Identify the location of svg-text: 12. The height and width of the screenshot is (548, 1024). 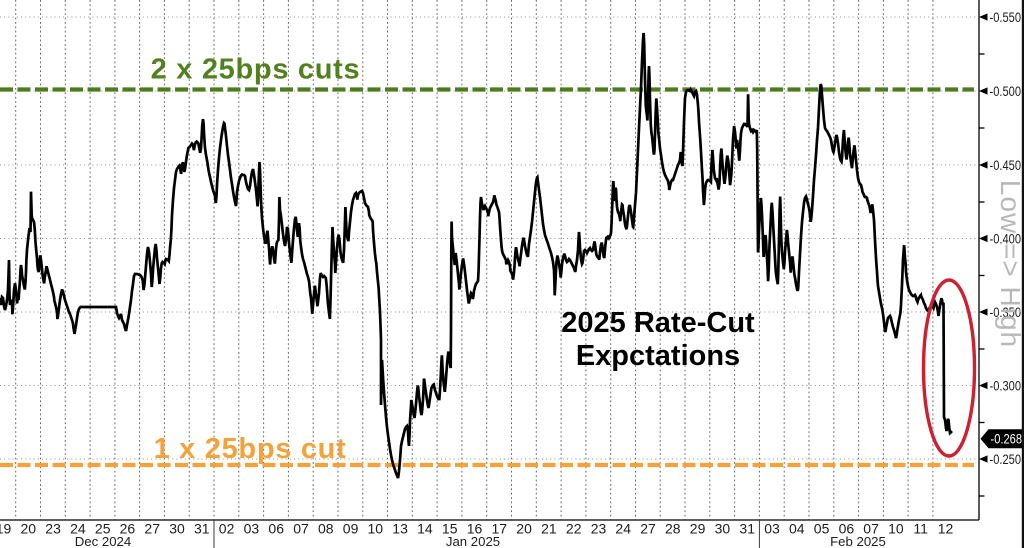
(946, 529).